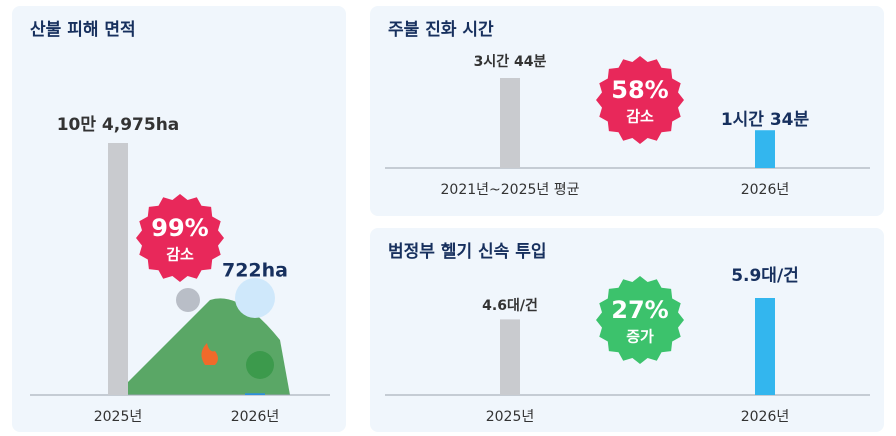 The height and width of the screenshot is (436, 896). What do you see at coordinates (639, 90) in the screenshot?
I see `badge-value: 58%` at bounding box center [639, 90].